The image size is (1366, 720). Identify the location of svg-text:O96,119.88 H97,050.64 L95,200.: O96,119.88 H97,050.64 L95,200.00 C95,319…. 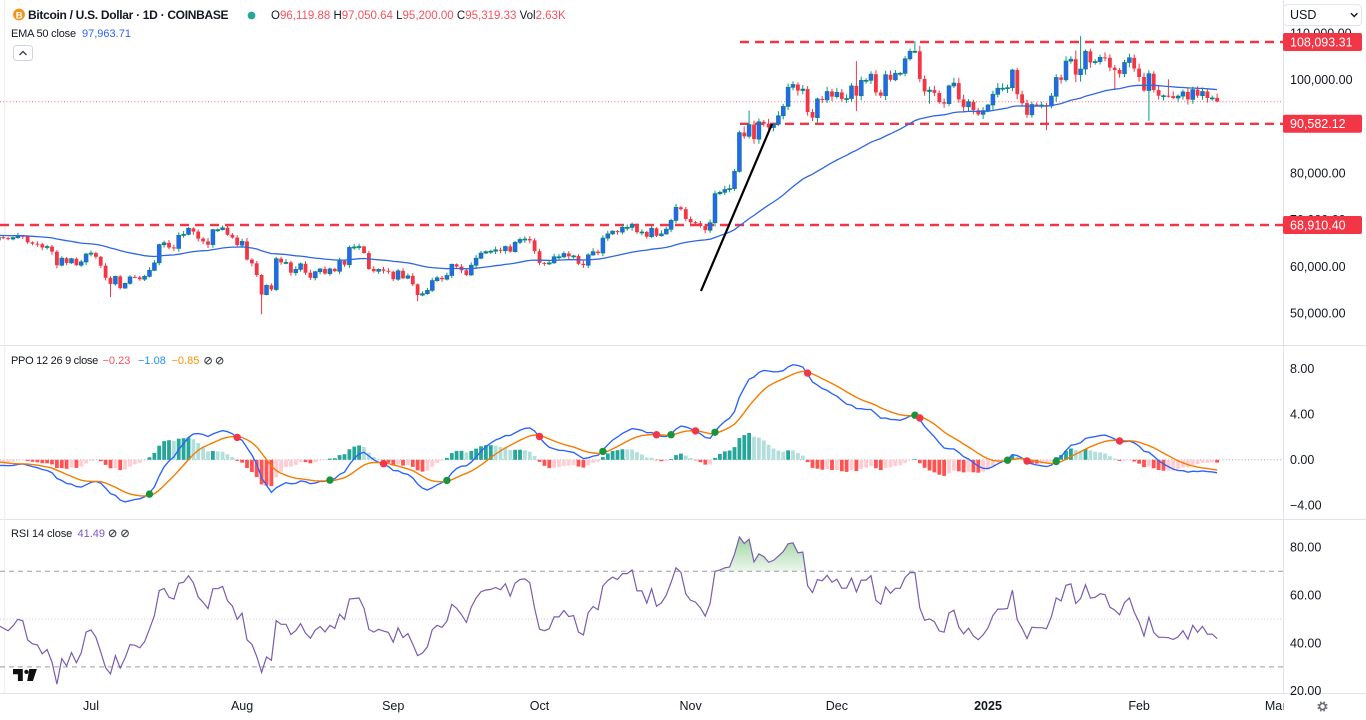
(418, 16).